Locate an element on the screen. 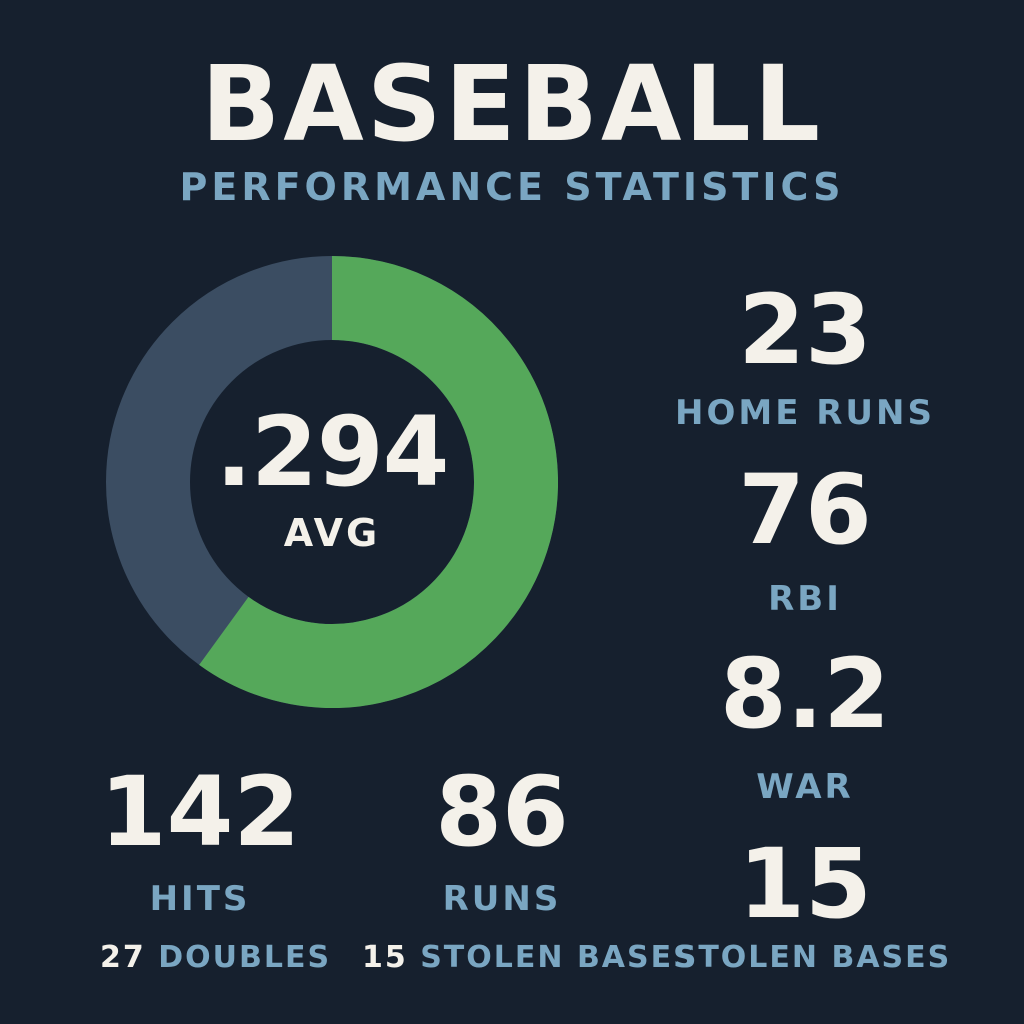 Image resolution: width=1024 pixels, height=1024 pixels. stat-value: 76 is located at coordinates (805, 510).